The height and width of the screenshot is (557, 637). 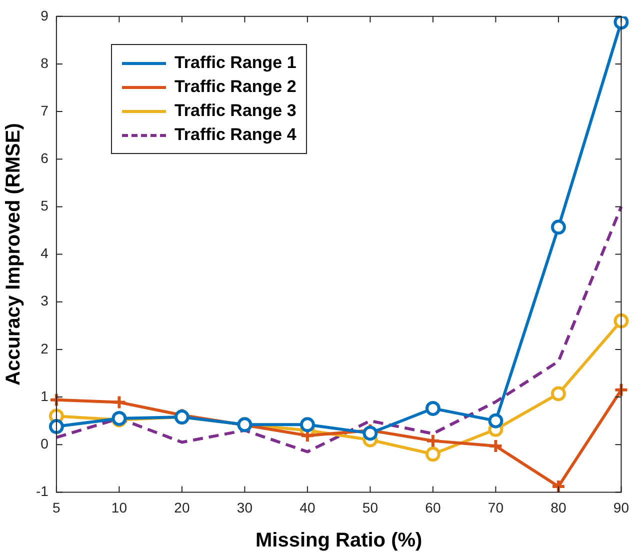 I want to click on y-tick-label: 5, so click(x=44, y=206).